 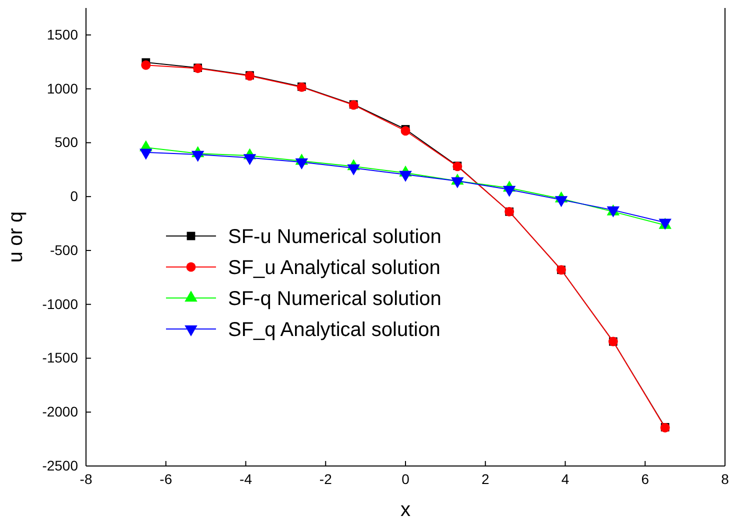 I want to click on x-tick-label: 6, so click(x=645, y=478).